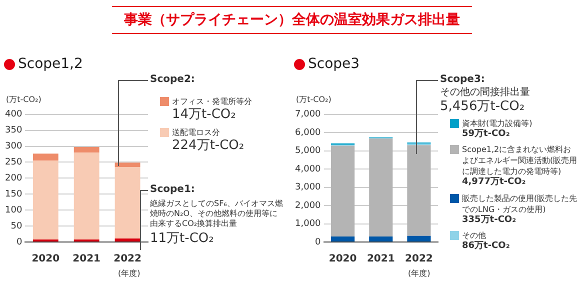 Image resolution: width=584 pixels, height=297 pixels. I want to click on legend-label: オフィス・発電所等分, so click(212, 101).